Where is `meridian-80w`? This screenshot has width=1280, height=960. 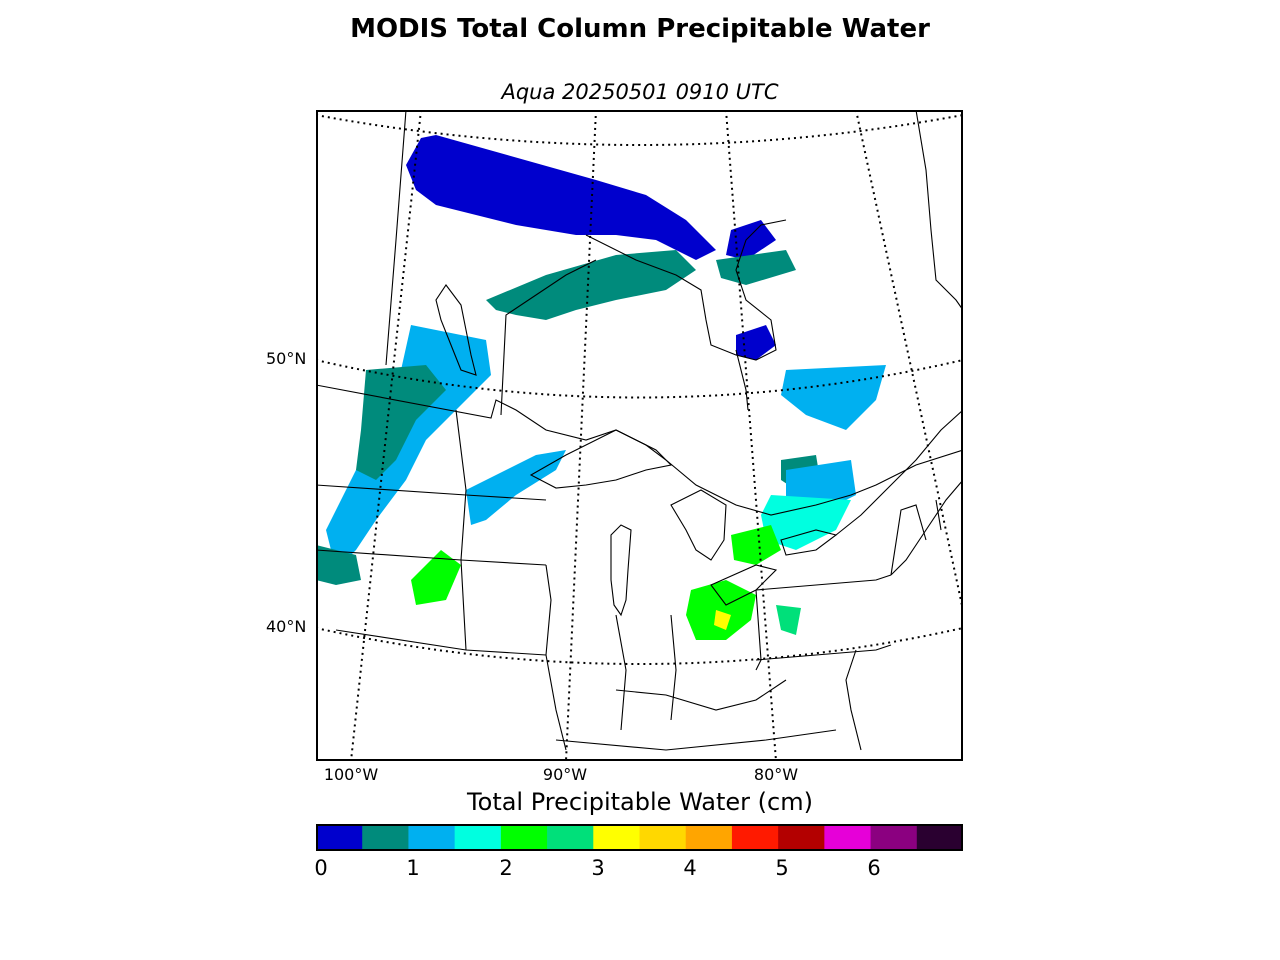 meridian-80w is located at coordinates (751, 435).